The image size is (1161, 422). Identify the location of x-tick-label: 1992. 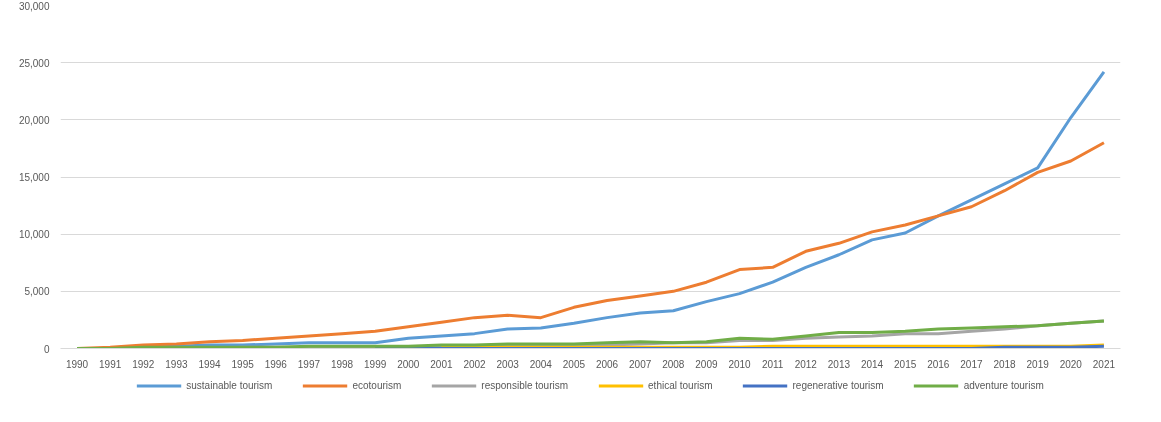
(143, 364).